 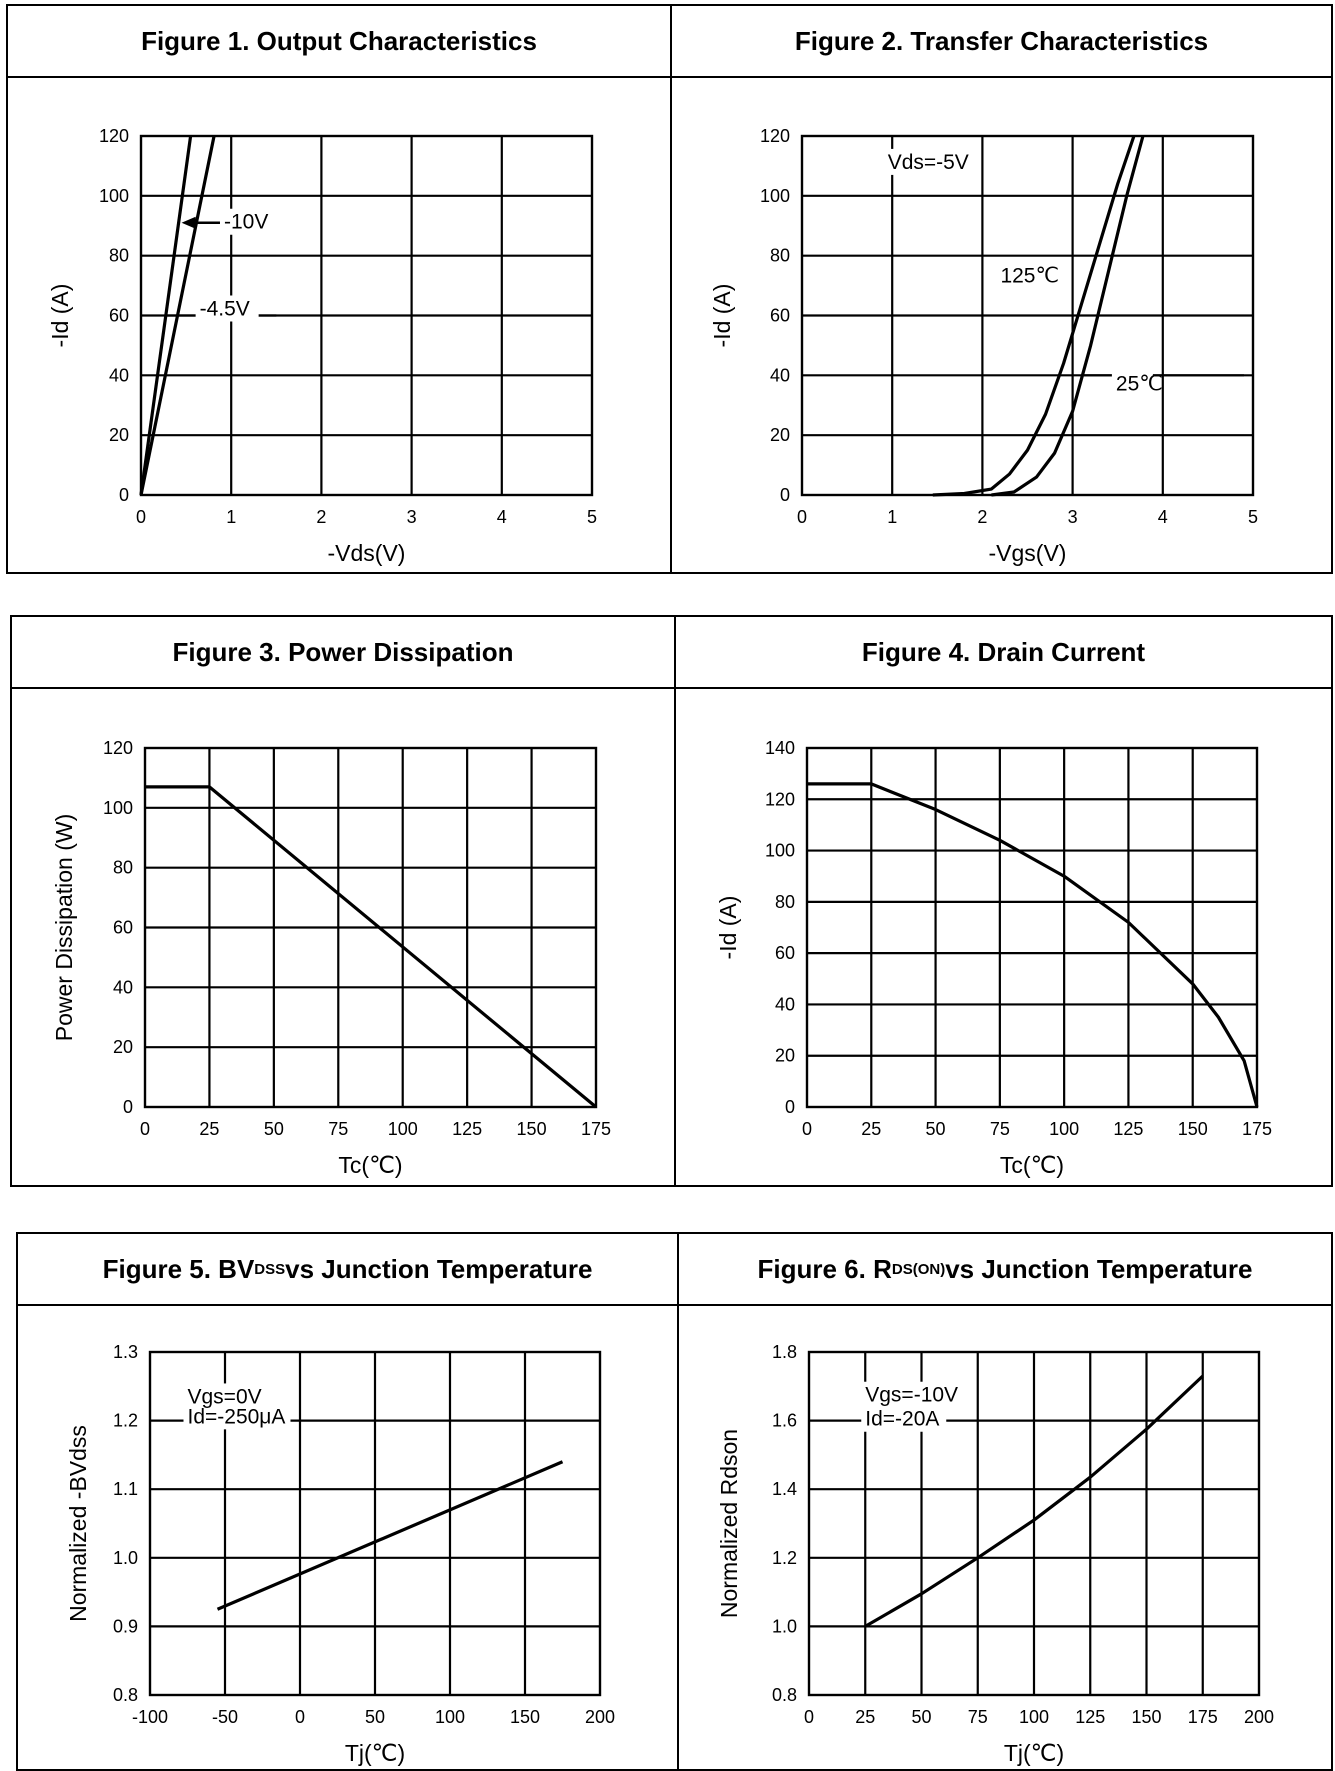 I want to click on annotation-label: 125℃, so click(x=1029, y=276).